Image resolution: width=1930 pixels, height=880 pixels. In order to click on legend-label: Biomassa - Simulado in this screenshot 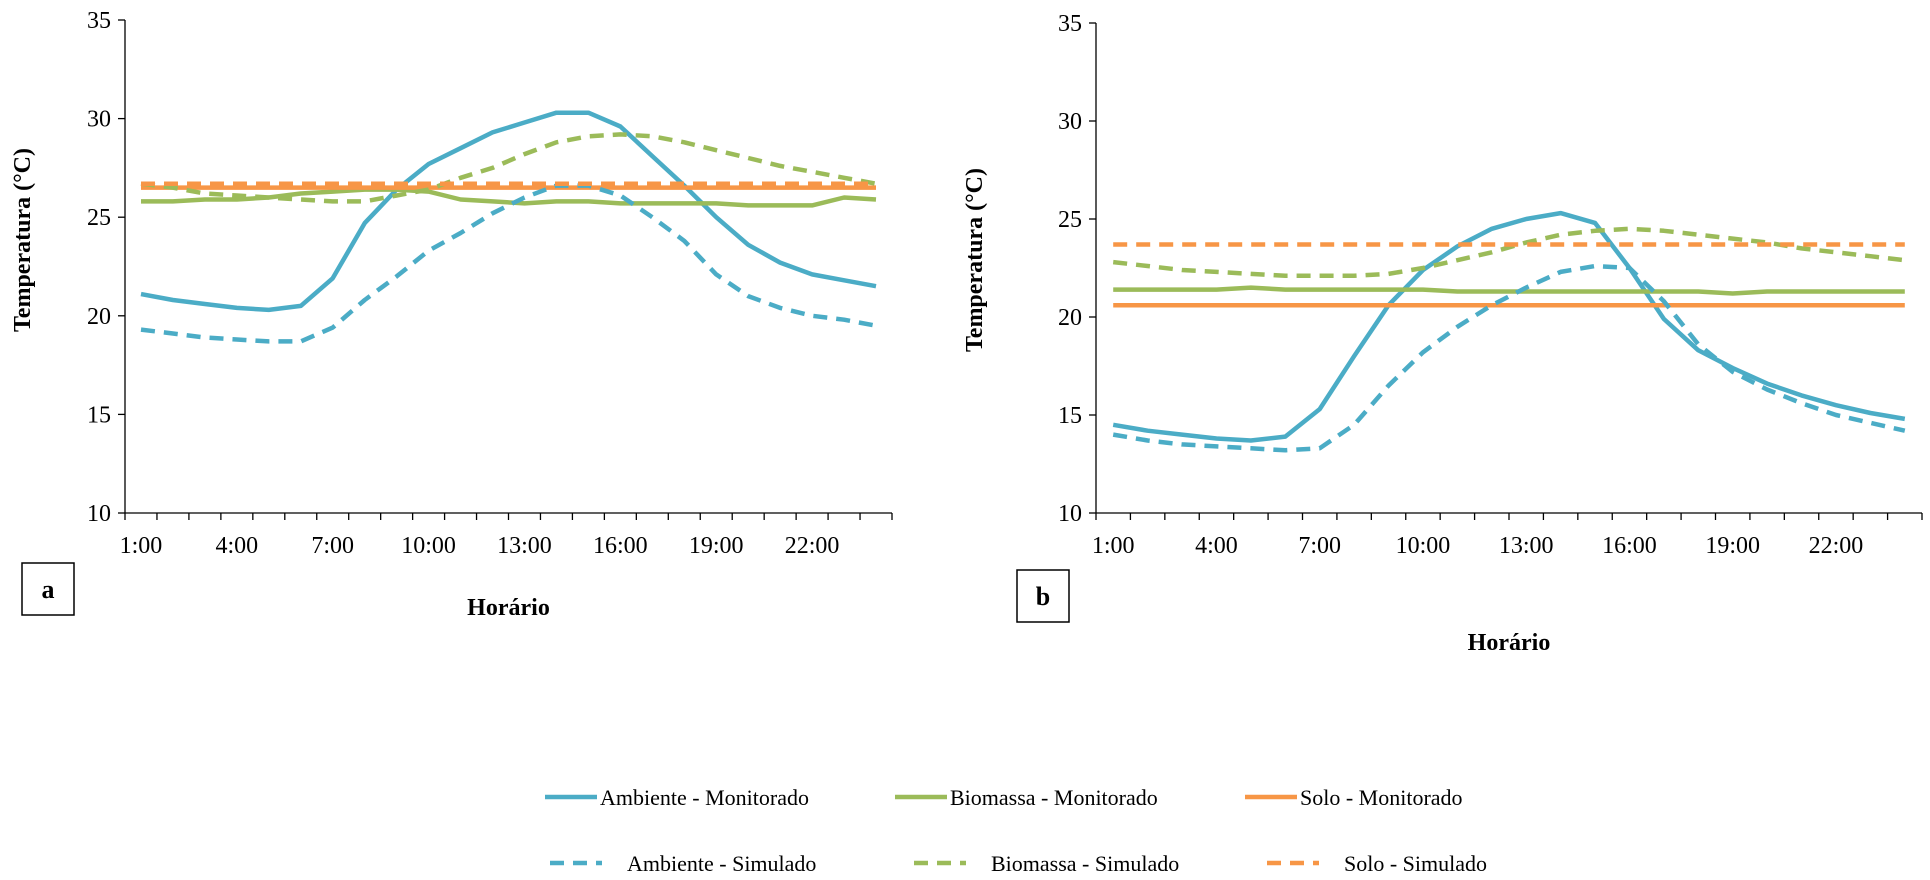, I will do `click(1085, 863)`.